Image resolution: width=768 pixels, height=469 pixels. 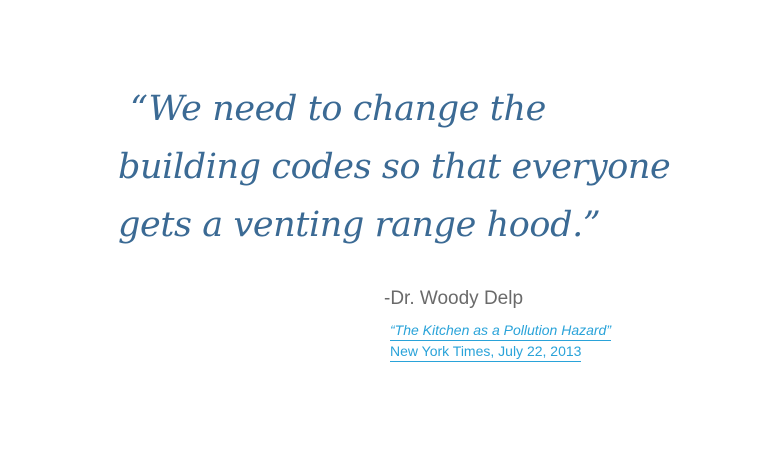 I want to click on quote-author: -Dr. Woody Delp, so click(x=454, y=298).